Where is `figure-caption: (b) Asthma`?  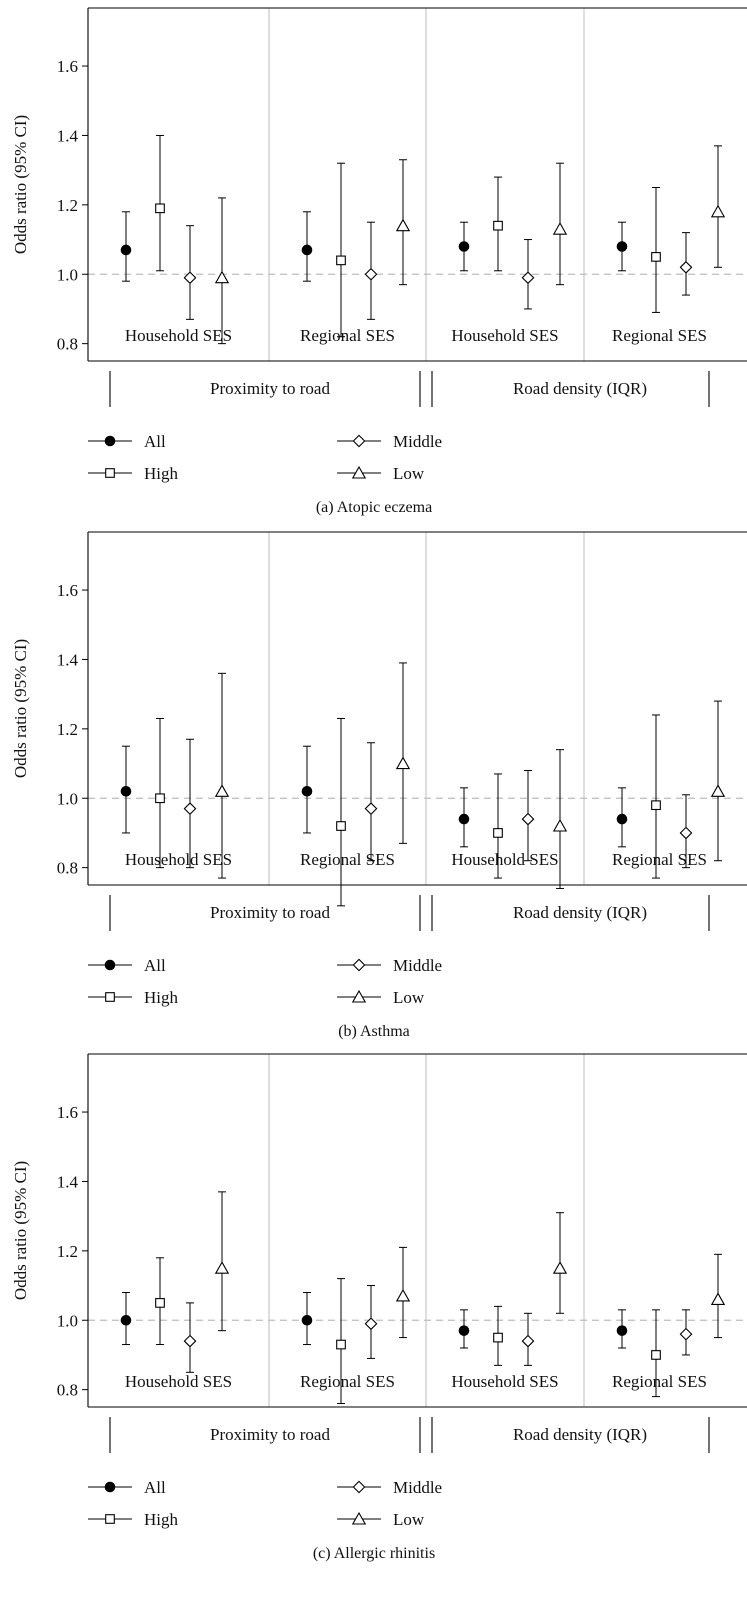
figure-caption: (b) Asthma is located at coordinates (374, 1031).